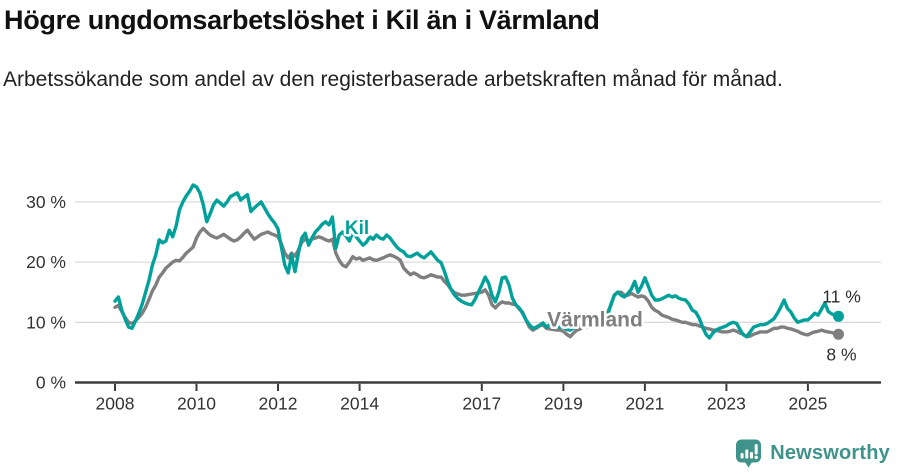  Describe the element at coordinates (749, 453) in the screenshot. I see `newsworthy-logo-icon` at that location.